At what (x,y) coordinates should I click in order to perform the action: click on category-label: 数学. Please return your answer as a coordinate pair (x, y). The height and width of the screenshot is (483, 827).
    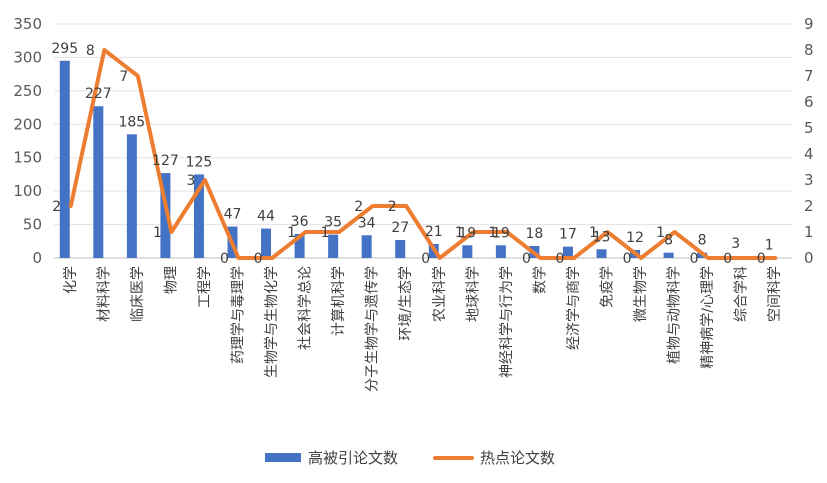
    Looking at the image, I should click on (540, 280).